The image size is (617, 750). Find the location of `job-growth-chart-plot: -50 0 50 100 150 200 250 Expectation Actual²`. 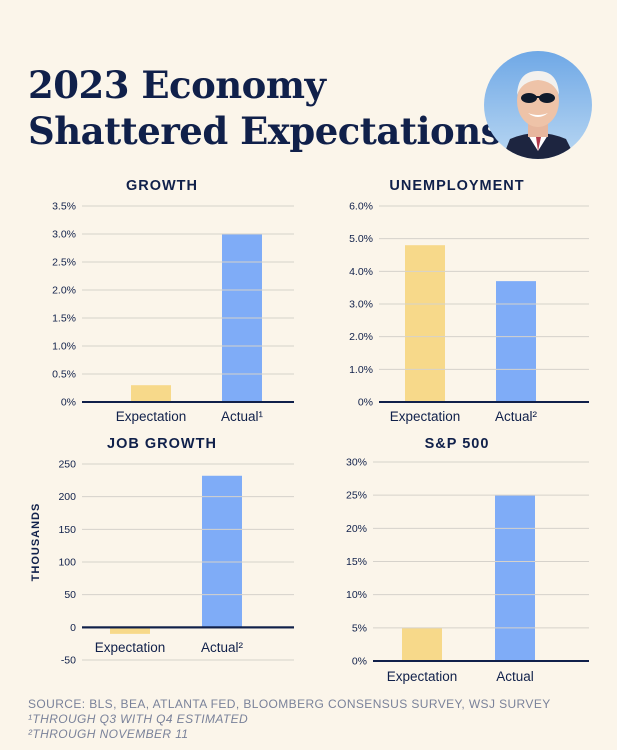

job-growth-chart-plot: -50 0 50 100 150 200 250 Expectation Actual² is located at coordinates (176, 563).